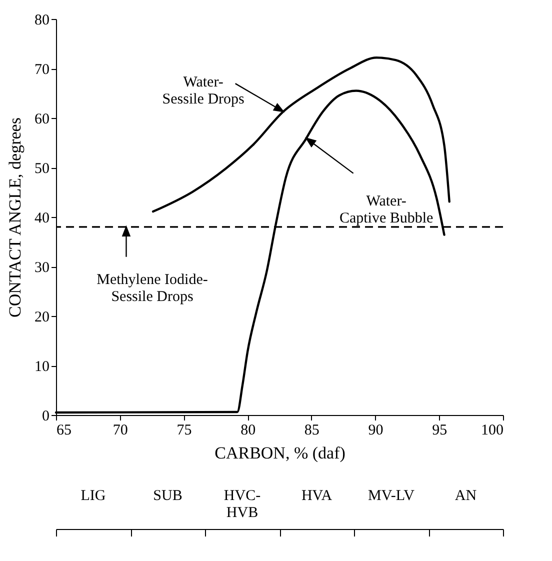 The image size is (552, 561). Describe the element at coordinates (93, 496) in the screenshot. I see `category-label: LIG` at that location.